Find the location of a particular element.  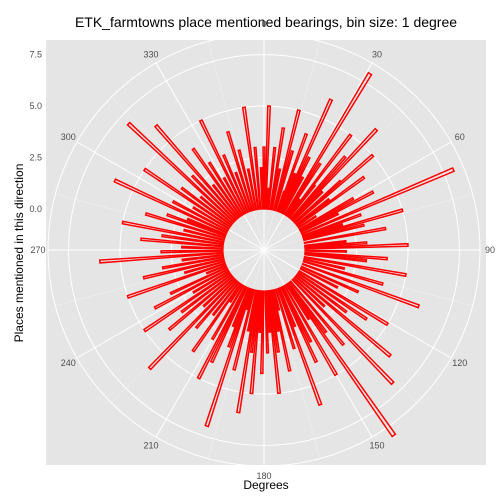

angle-tick-label: 300 is located at coordinates (68, 137).